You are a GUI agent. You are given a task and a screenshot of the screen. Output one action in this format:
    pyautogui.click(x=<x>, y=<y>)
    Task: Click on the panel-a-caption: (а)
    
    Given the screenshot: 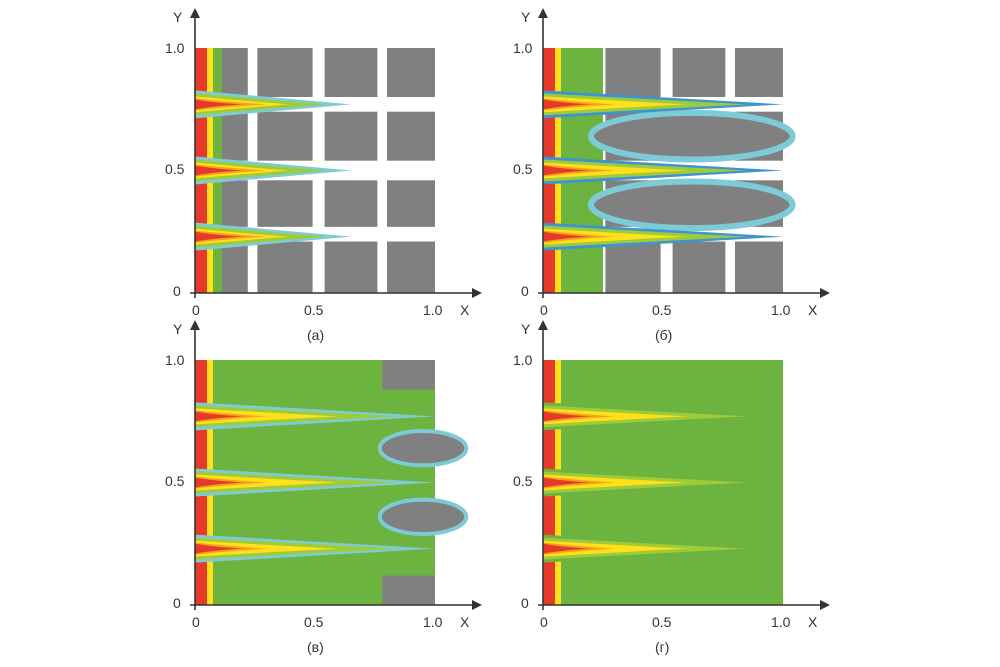 What is the action you would take?
    pyautogui.click(x=315, y=335)
    